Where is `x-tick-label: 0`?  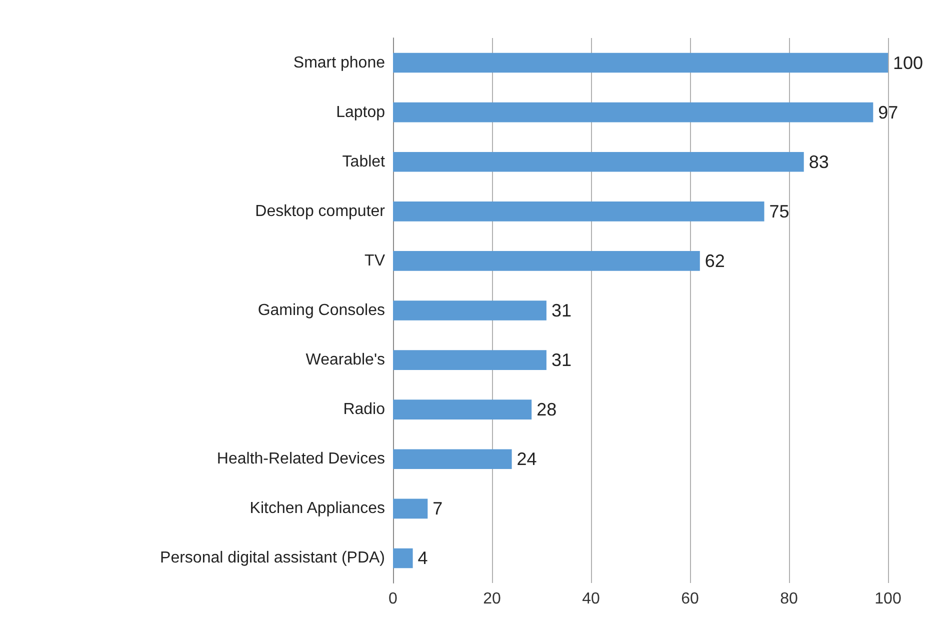
x-tick-label: 0 is located at coordinates (393, 599).